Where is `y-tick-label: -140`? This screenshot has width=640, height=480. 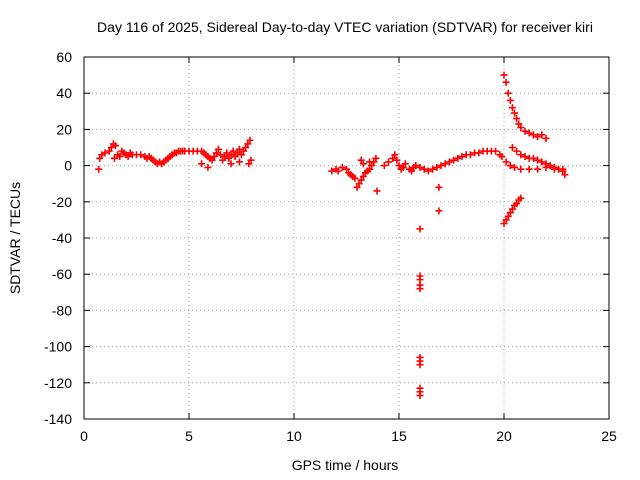 y-tick-label: -140 is located at coordinates (58, 419).